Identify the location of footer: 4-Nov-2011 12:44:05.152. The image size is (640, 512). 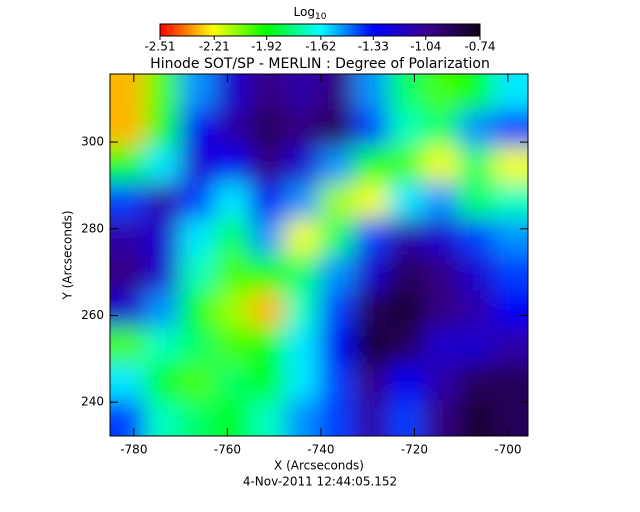
(320, 482).